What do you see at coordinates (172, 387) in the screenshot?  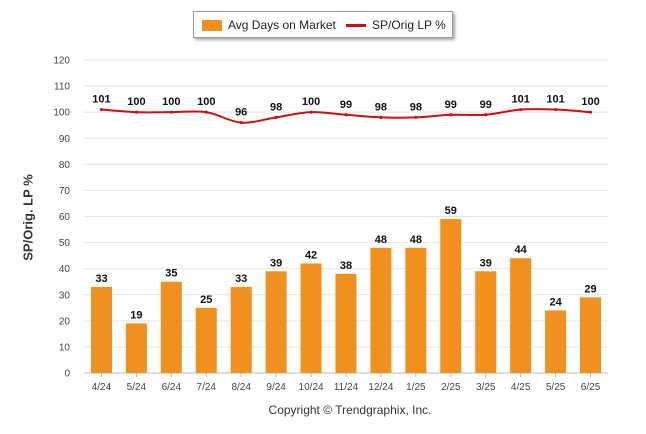 I see `x-tick-label: 6/24` at bounding box center [172, 387].